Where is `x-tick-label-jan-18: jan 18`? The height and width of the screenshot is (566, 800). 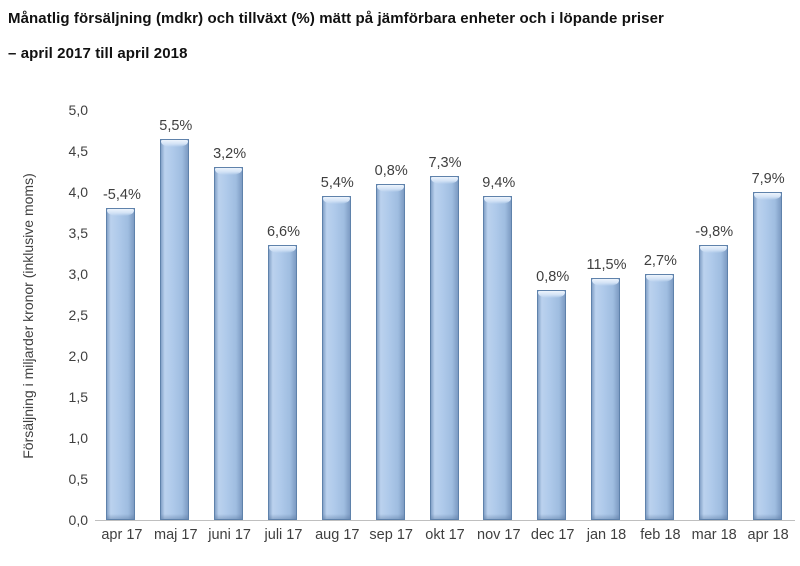
x-tick-label-jan-18: jan 18 is located at coordinates (606, 535).